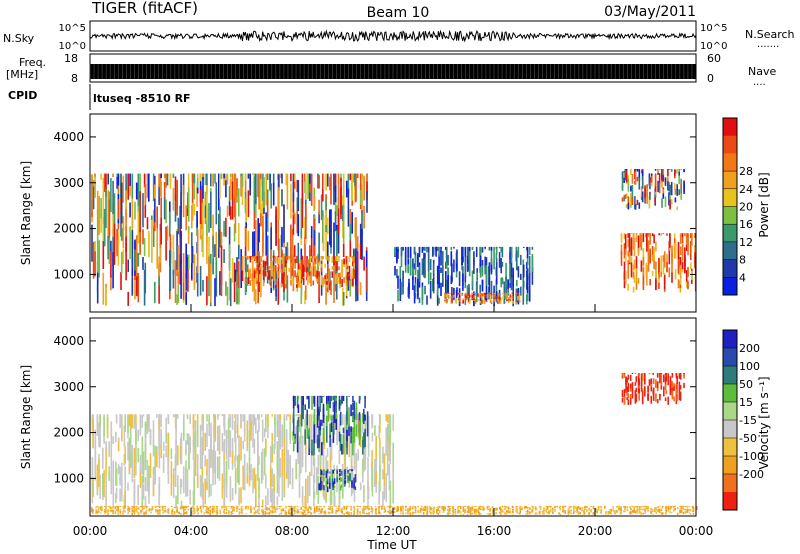 This screenshot has width=800, height=554. I want to click on nsky-tick-top-left: 10^5, so click(72, 28).